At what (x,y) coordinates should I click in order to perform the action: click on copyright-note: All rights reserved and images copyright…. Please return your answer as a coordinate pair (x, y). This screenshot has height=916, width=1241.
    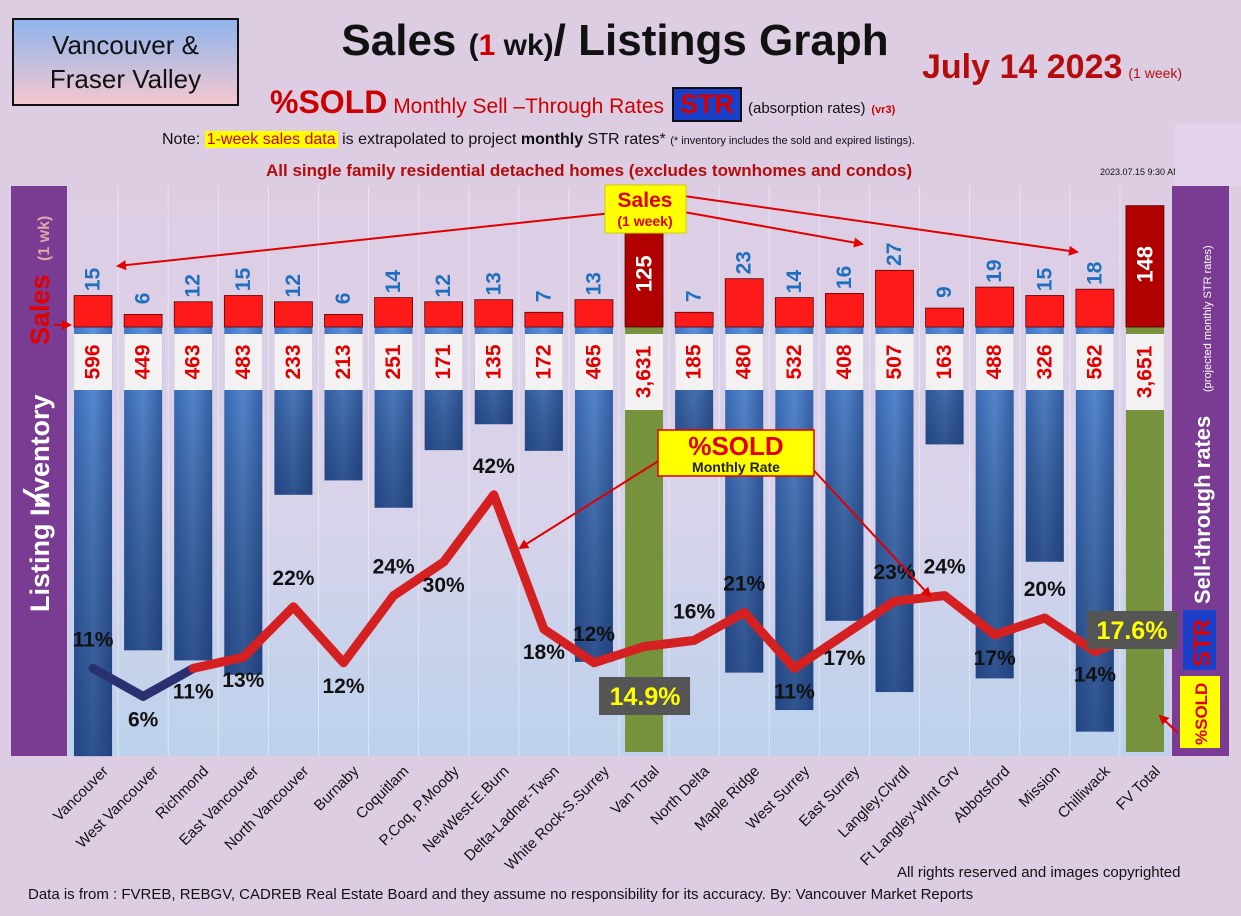
    Looking at the image, I should click on (1039, 872).